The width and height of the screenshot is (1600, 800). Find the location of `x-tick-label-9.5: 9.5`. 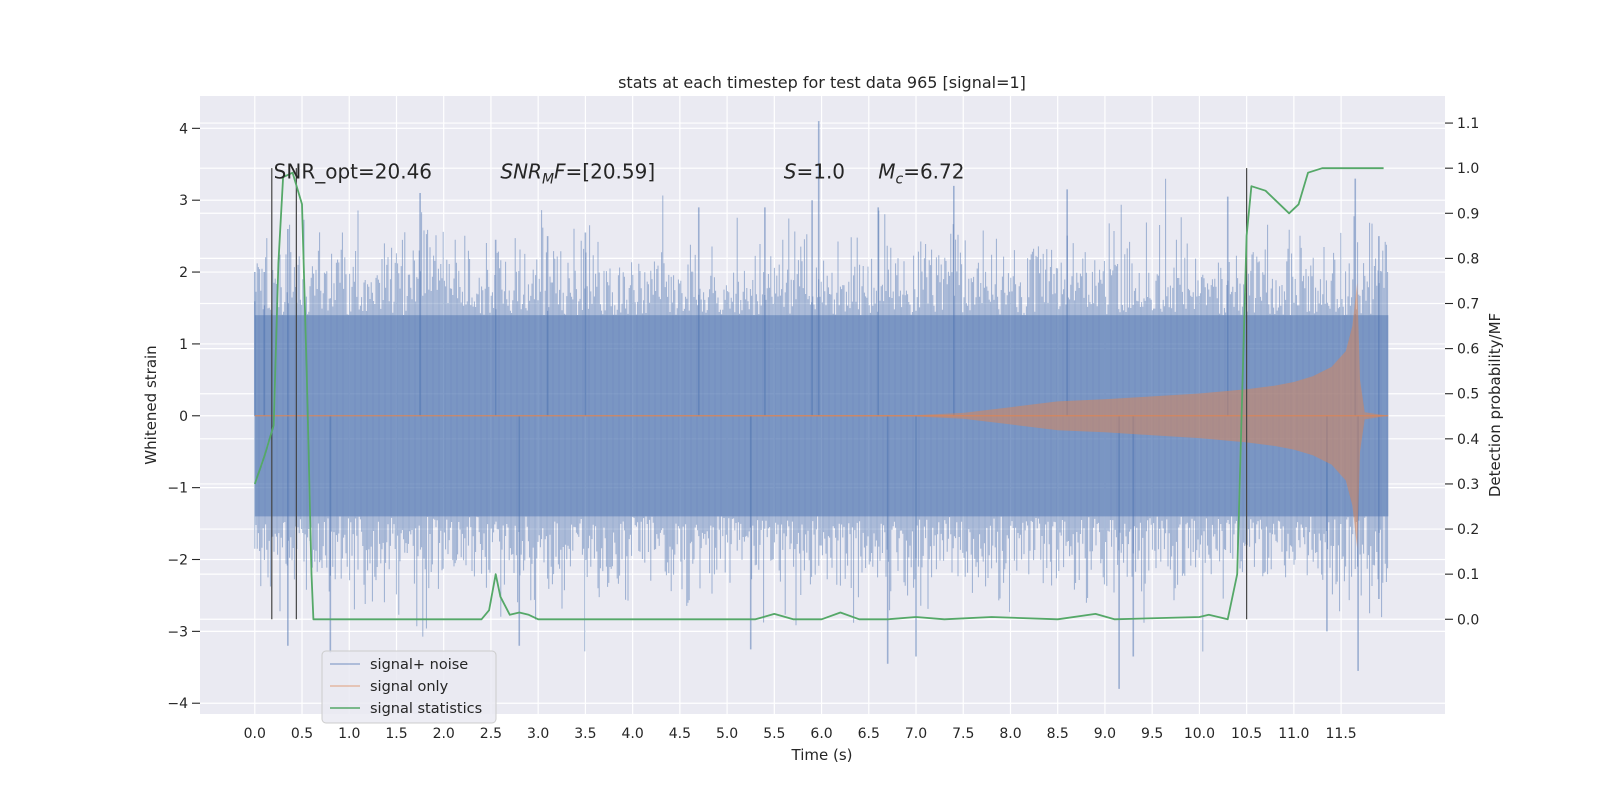

x-tick-label-9.5: 9.5 is located at coordinates (1152, 734).